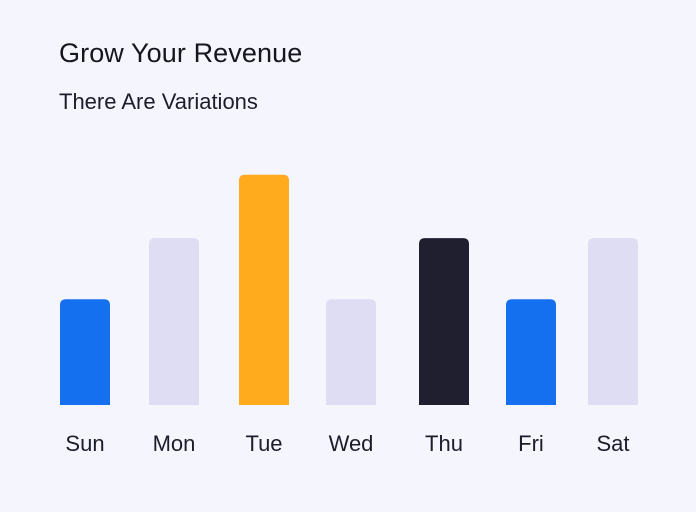 The image size is (696, 512). I want to click on tick-label-fri: Fri, so click(531, 443).